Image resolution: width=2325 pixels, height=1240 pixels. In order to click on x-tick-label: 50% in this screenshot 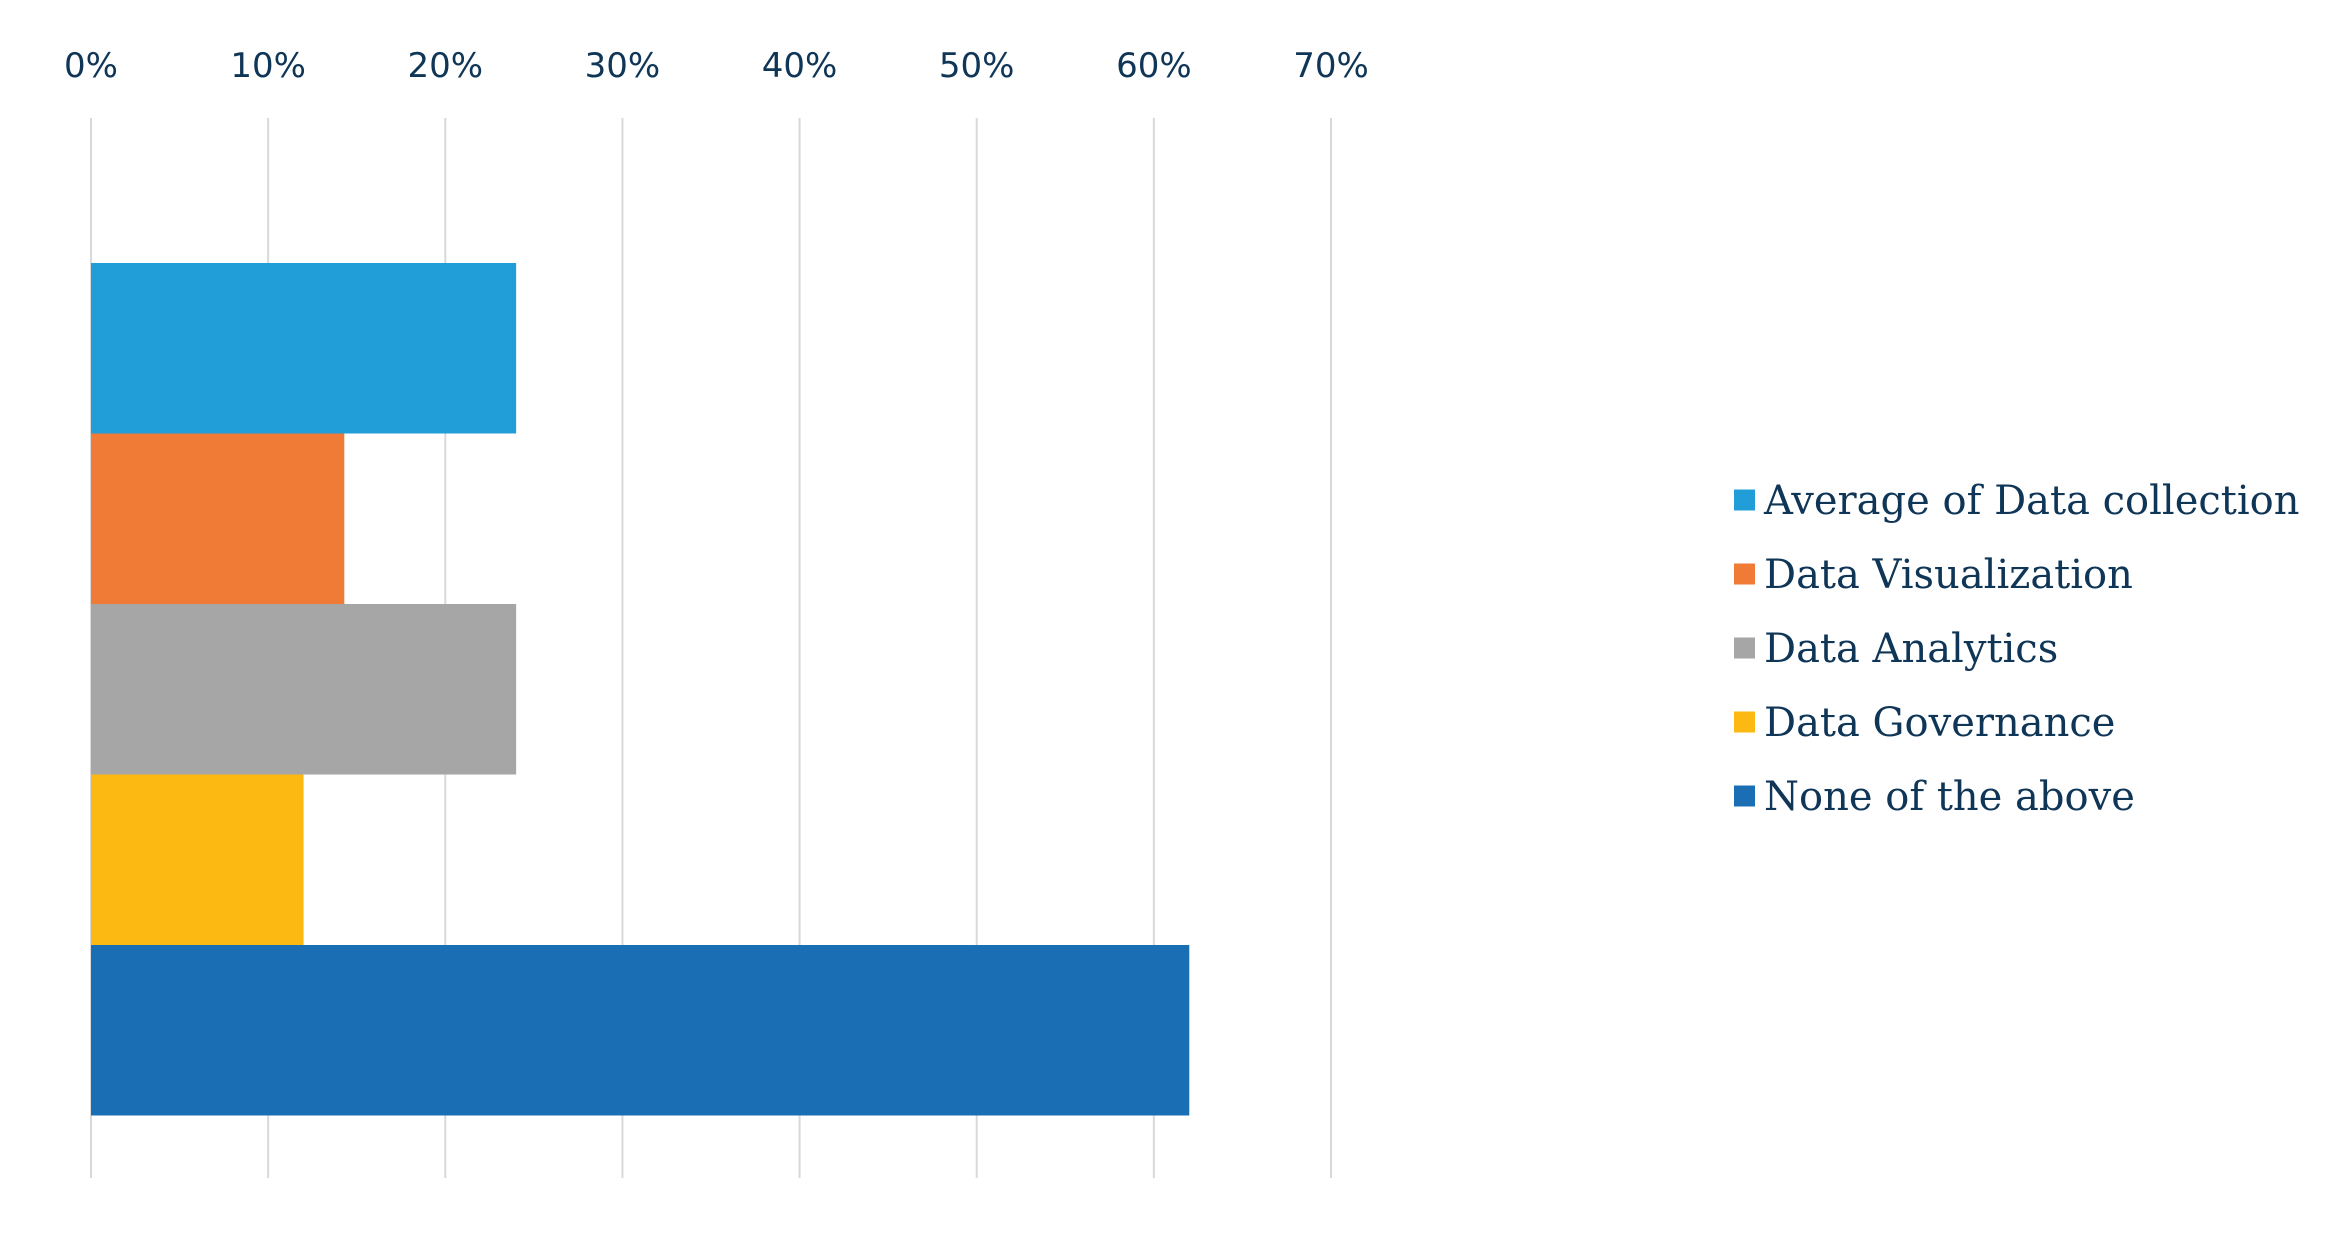, I will do `click(977, 66)`.